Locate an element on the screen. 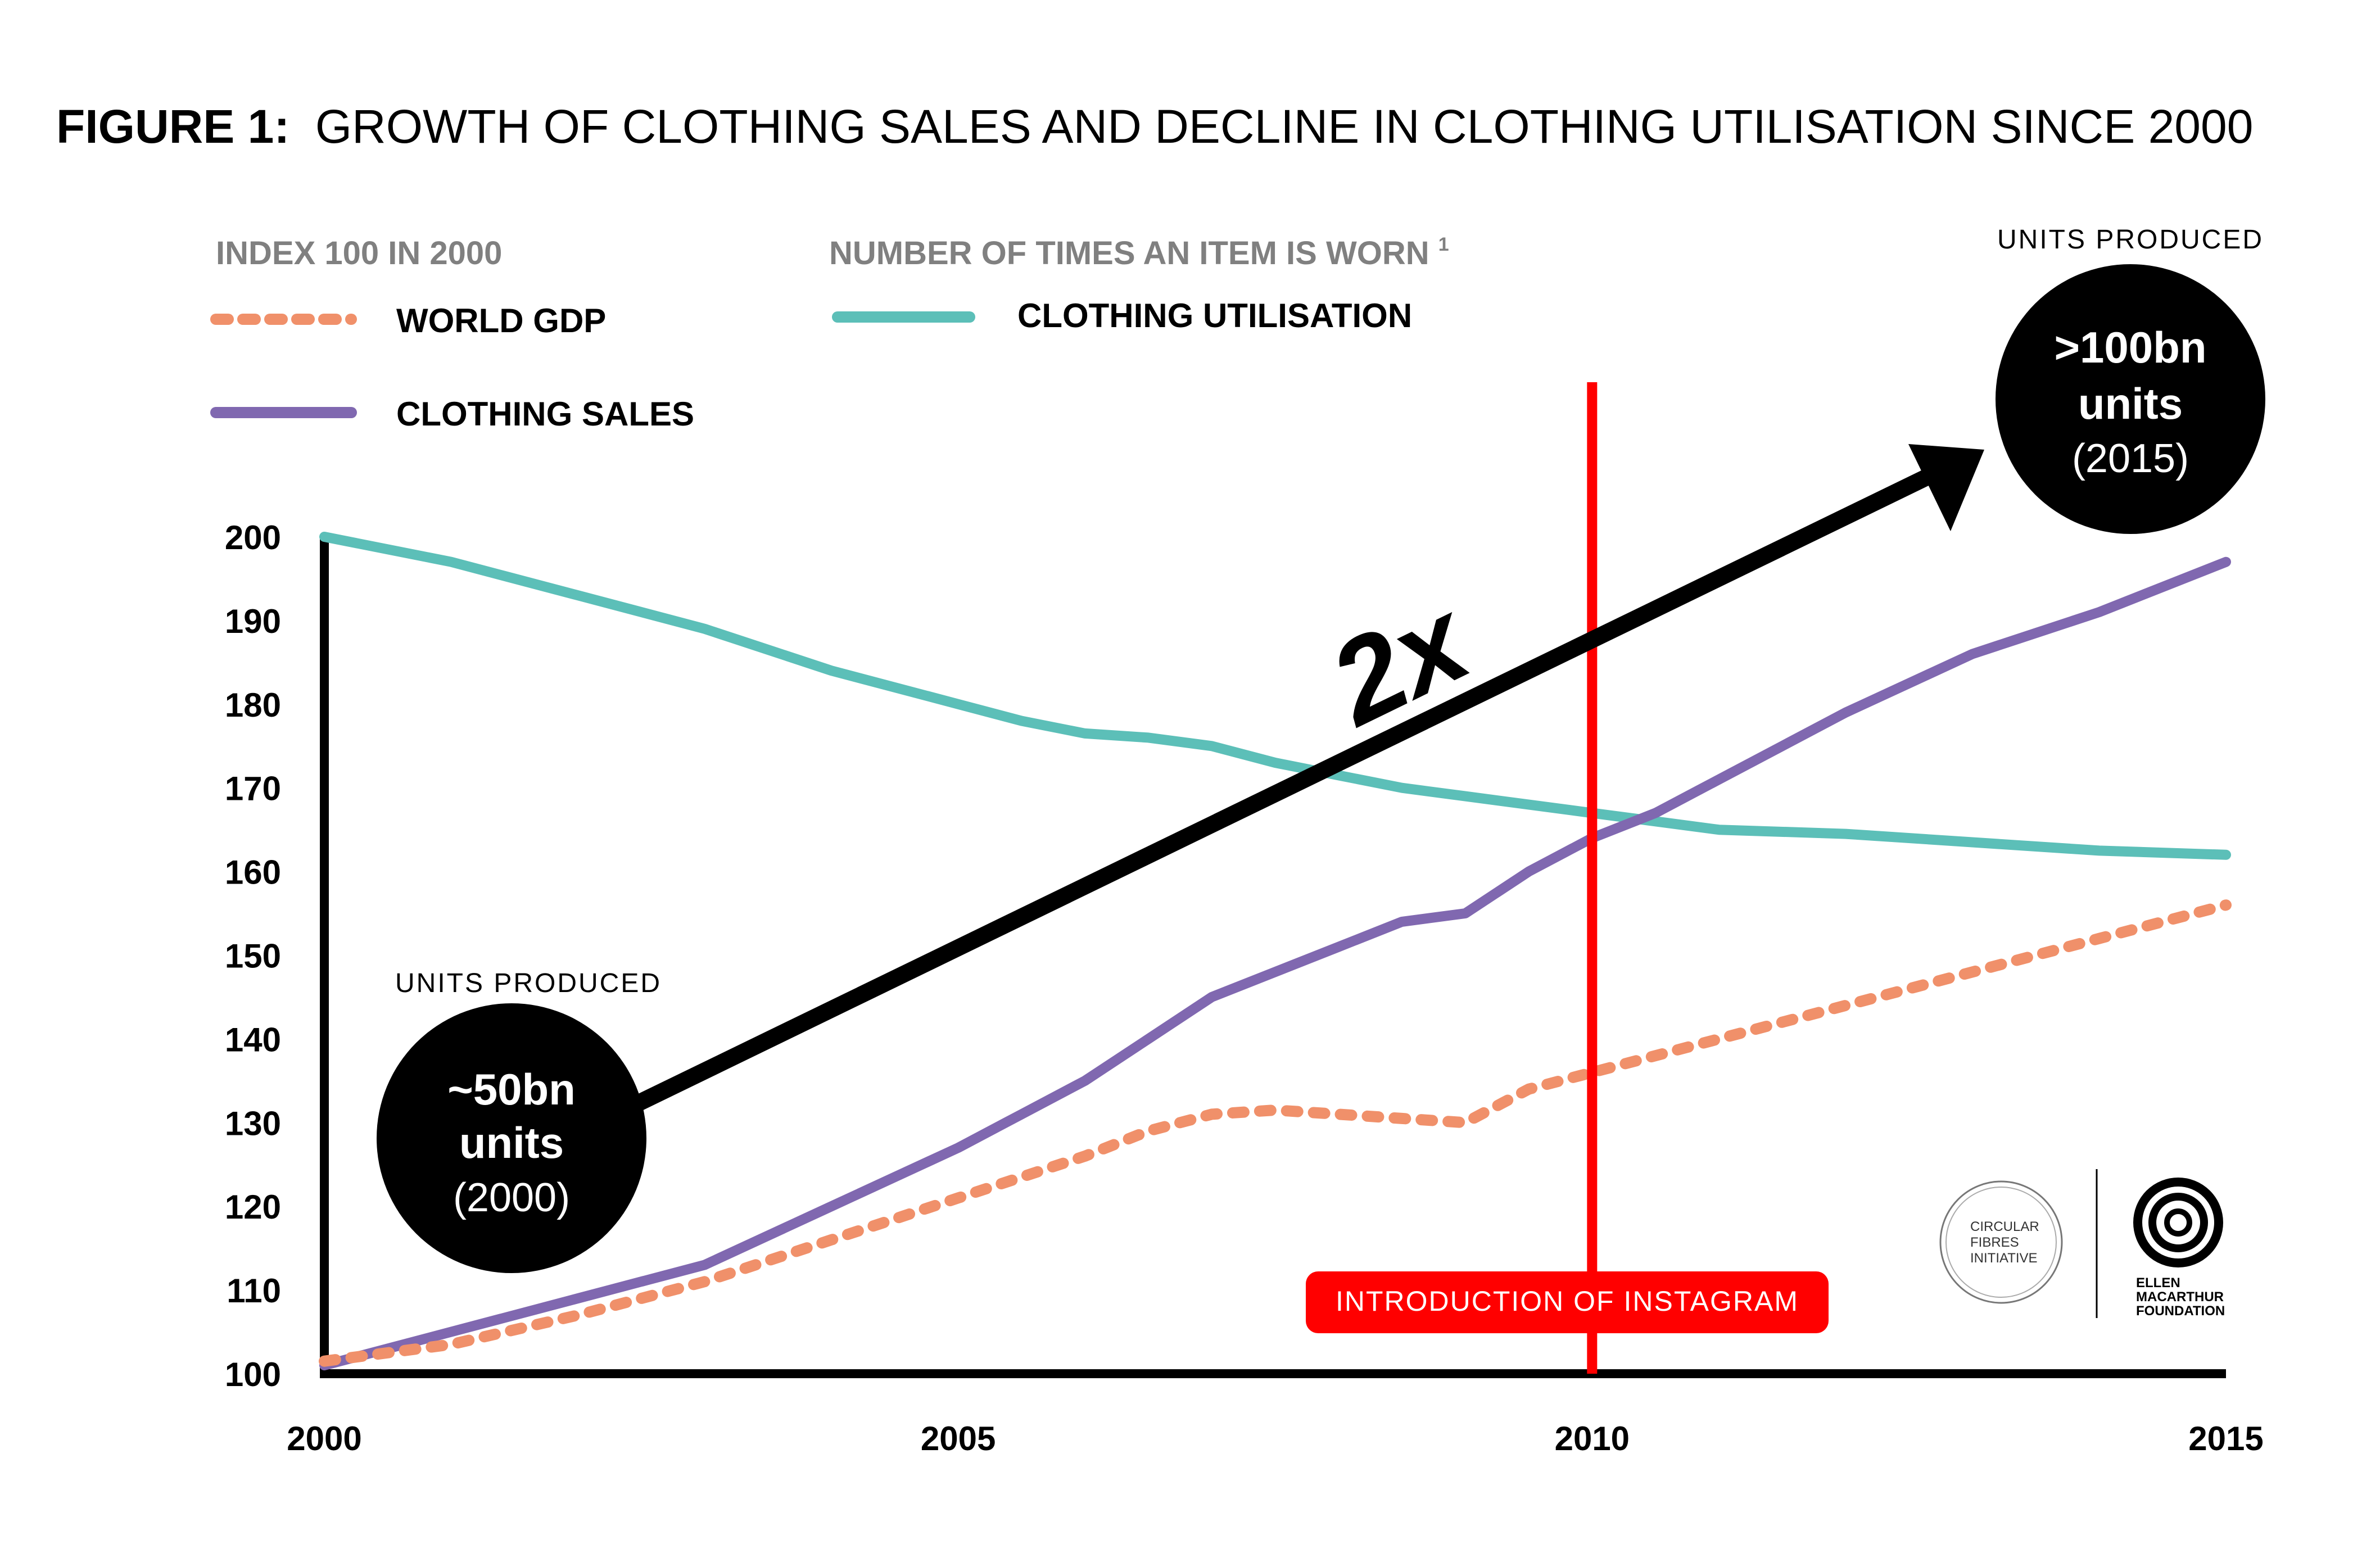 The width and height of the screenshot is (2380, 1553). legend-label-sales: CLOTHING SALES is located at coordinates (545, 414).